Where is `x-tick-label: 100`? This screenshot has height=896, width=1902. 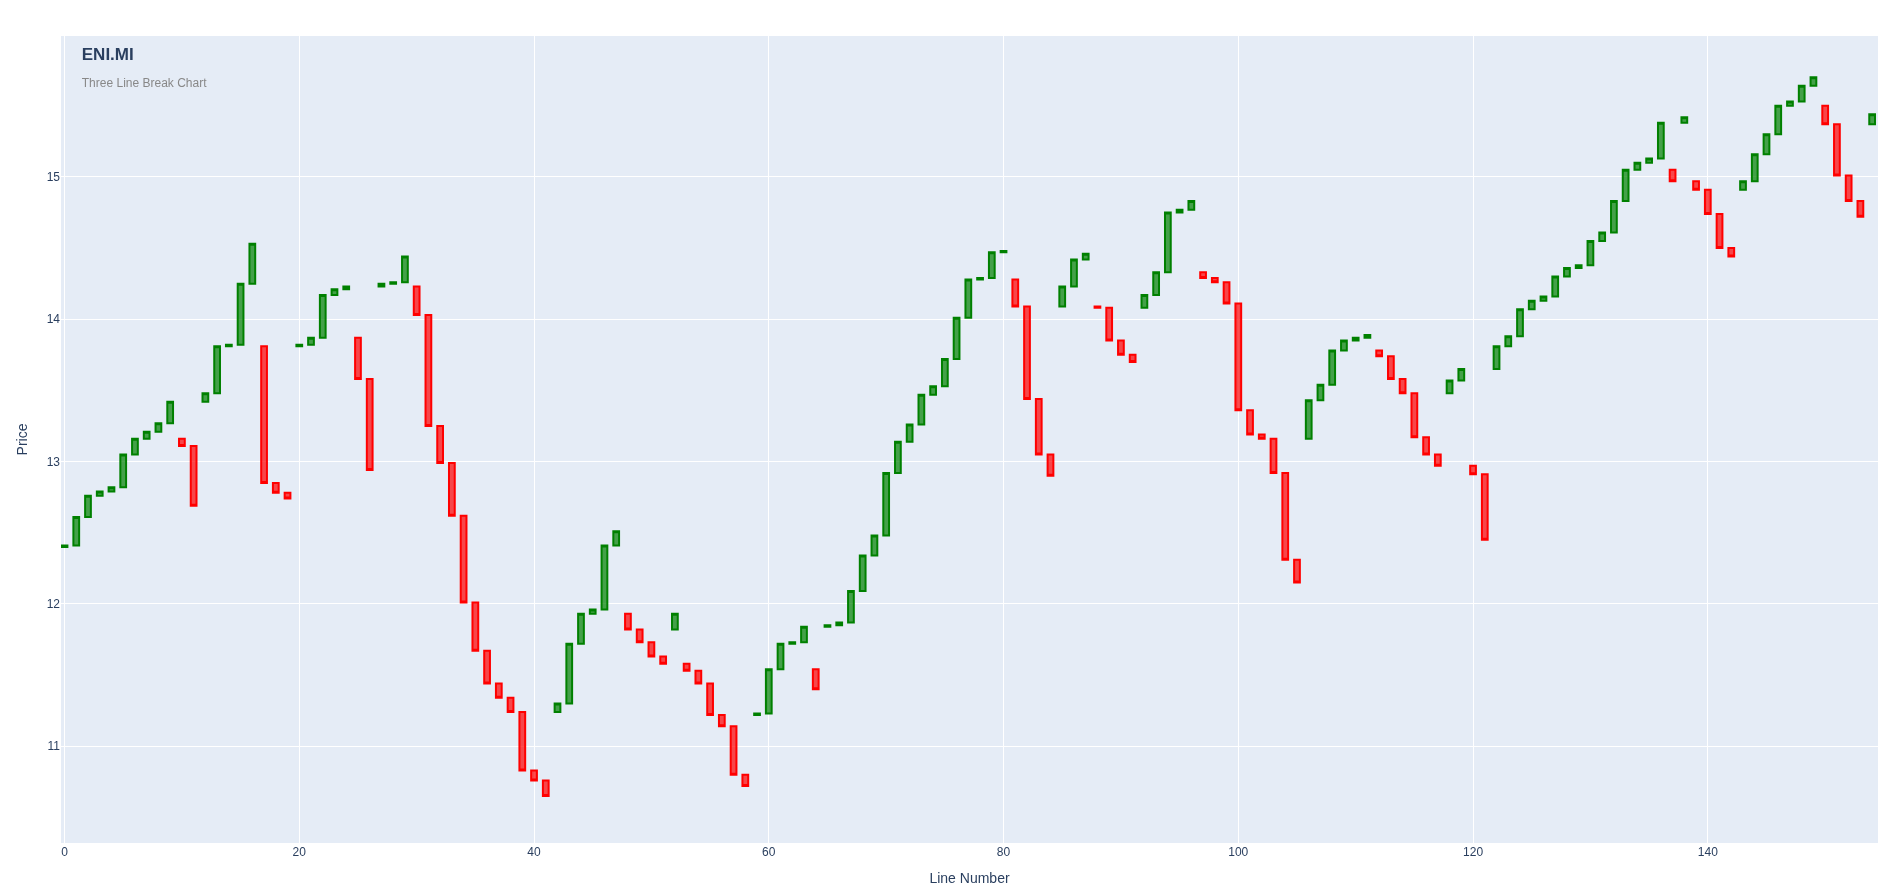
x-tick-label: 100 is located at coordinates (1238, 852).